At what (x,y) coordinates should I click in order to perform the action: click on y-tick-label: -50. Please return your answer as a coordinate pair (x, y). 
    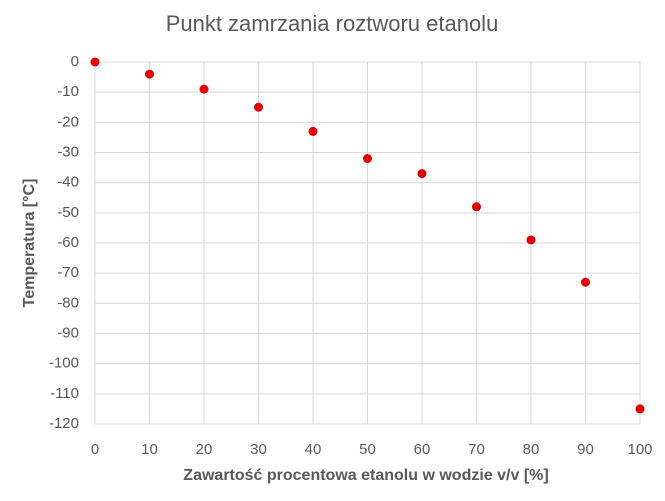
    Looking at the image, I should click on (68, 212).